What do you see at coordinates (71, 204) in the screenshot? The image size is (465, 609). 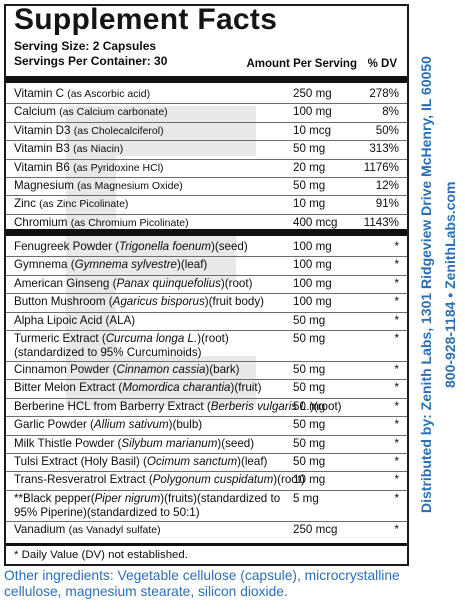 I see `nutrient-name: Zinc (as Zinc Picolinate)` at bounding box center [71, 204].